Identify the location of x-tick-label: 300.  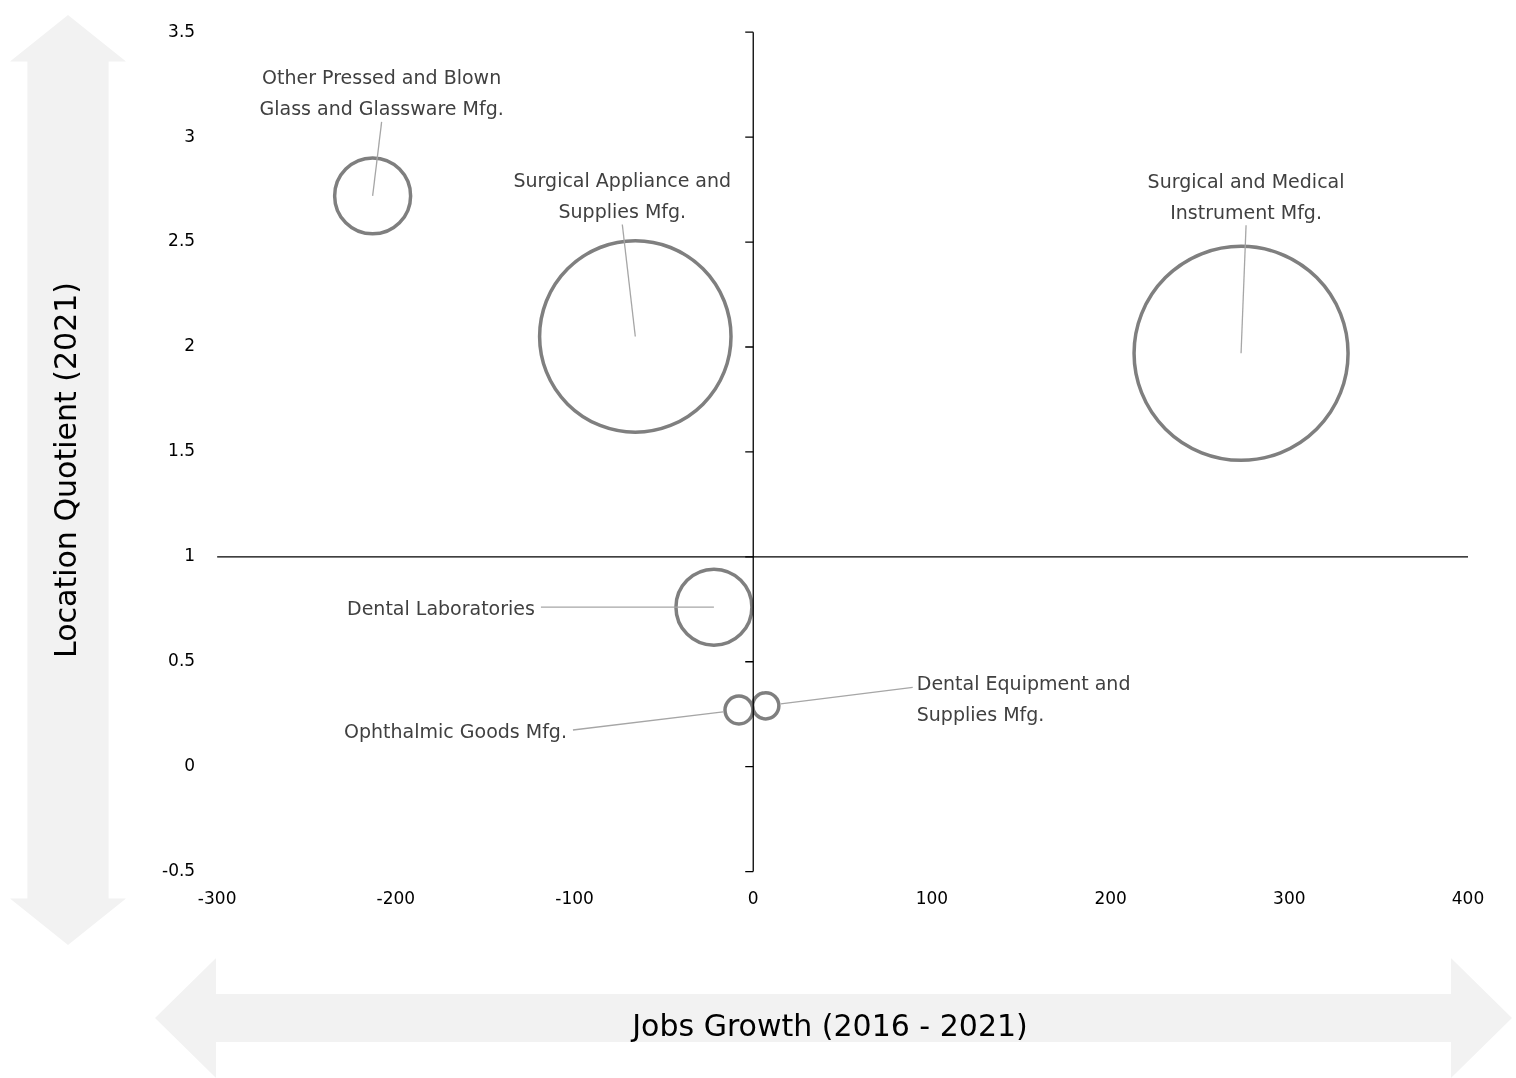
(1289, 898).